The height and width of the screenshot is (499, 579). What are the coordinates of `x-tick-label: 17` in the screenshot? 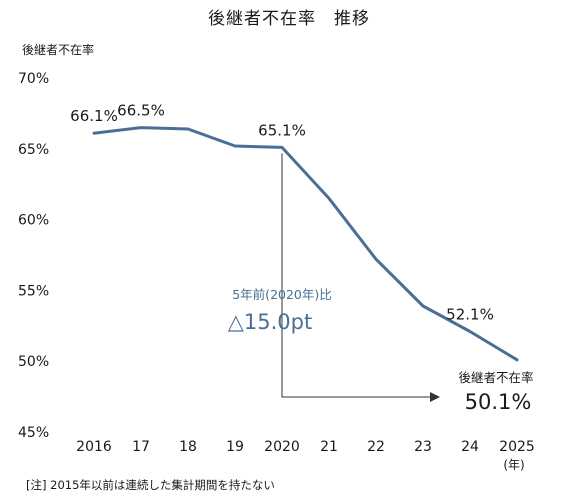 It's located at (141, 447).